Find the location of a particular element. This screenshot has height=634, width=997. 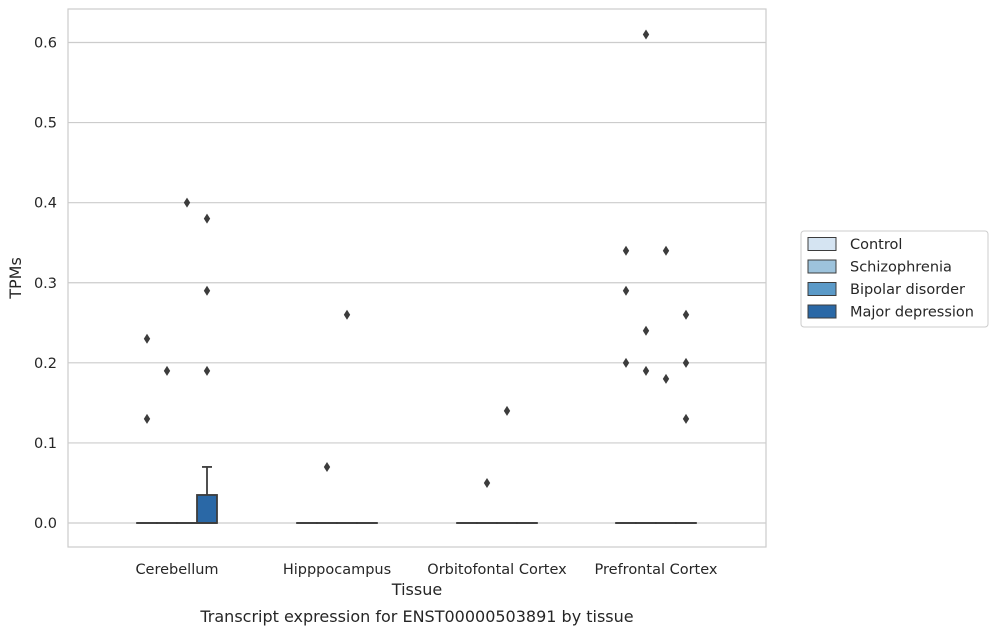

y-tick-labels: 0.0 0.1 0.2 0.3 0.4 0.5 0.6 is located at coordinates (45, 284).